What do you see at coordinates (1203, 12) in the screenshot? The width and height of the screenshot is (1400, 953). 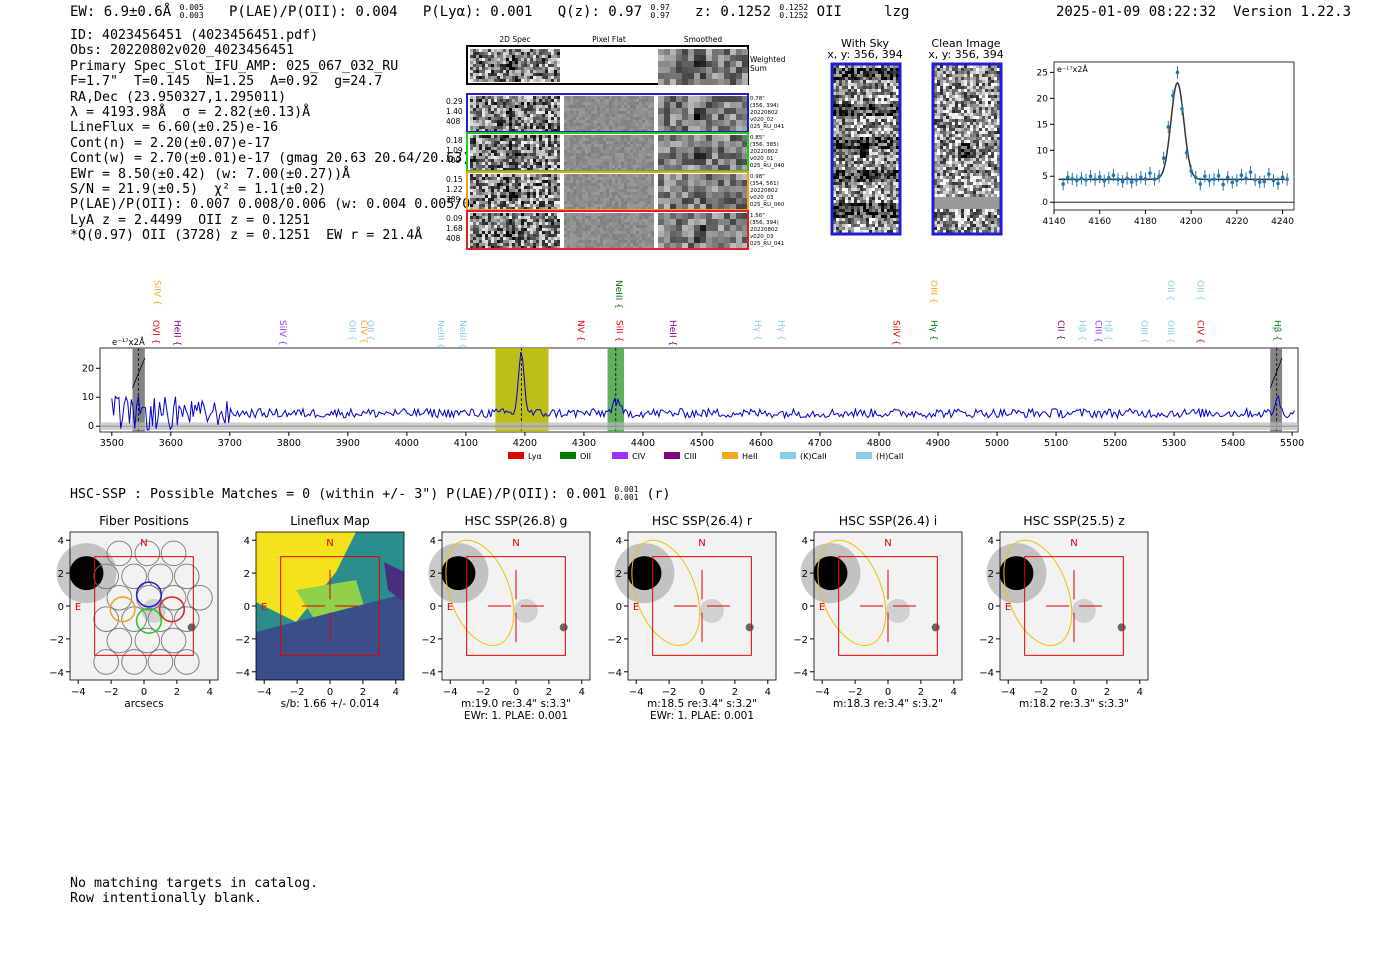 I see `header-timestamp-block: 2025-01-09 08:22:32 Version 1.22.3` at bounding box center [1203, 12].